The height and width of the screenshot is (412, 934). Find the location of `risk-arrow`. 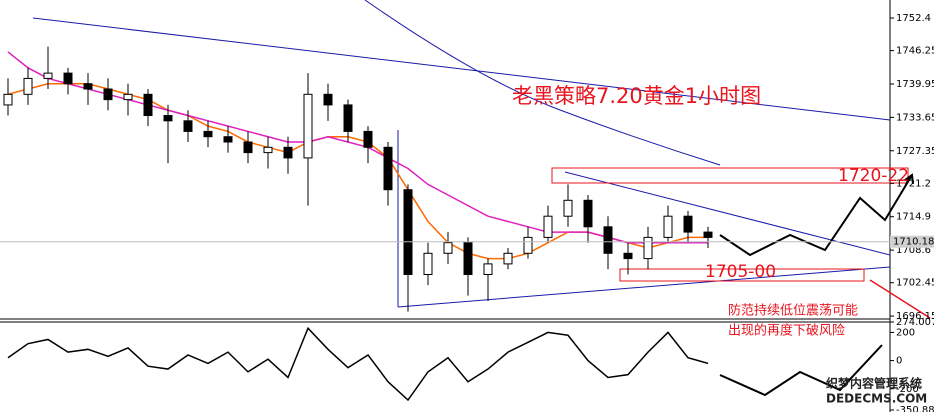

risk-arrow is located at coordinates (900, 299).